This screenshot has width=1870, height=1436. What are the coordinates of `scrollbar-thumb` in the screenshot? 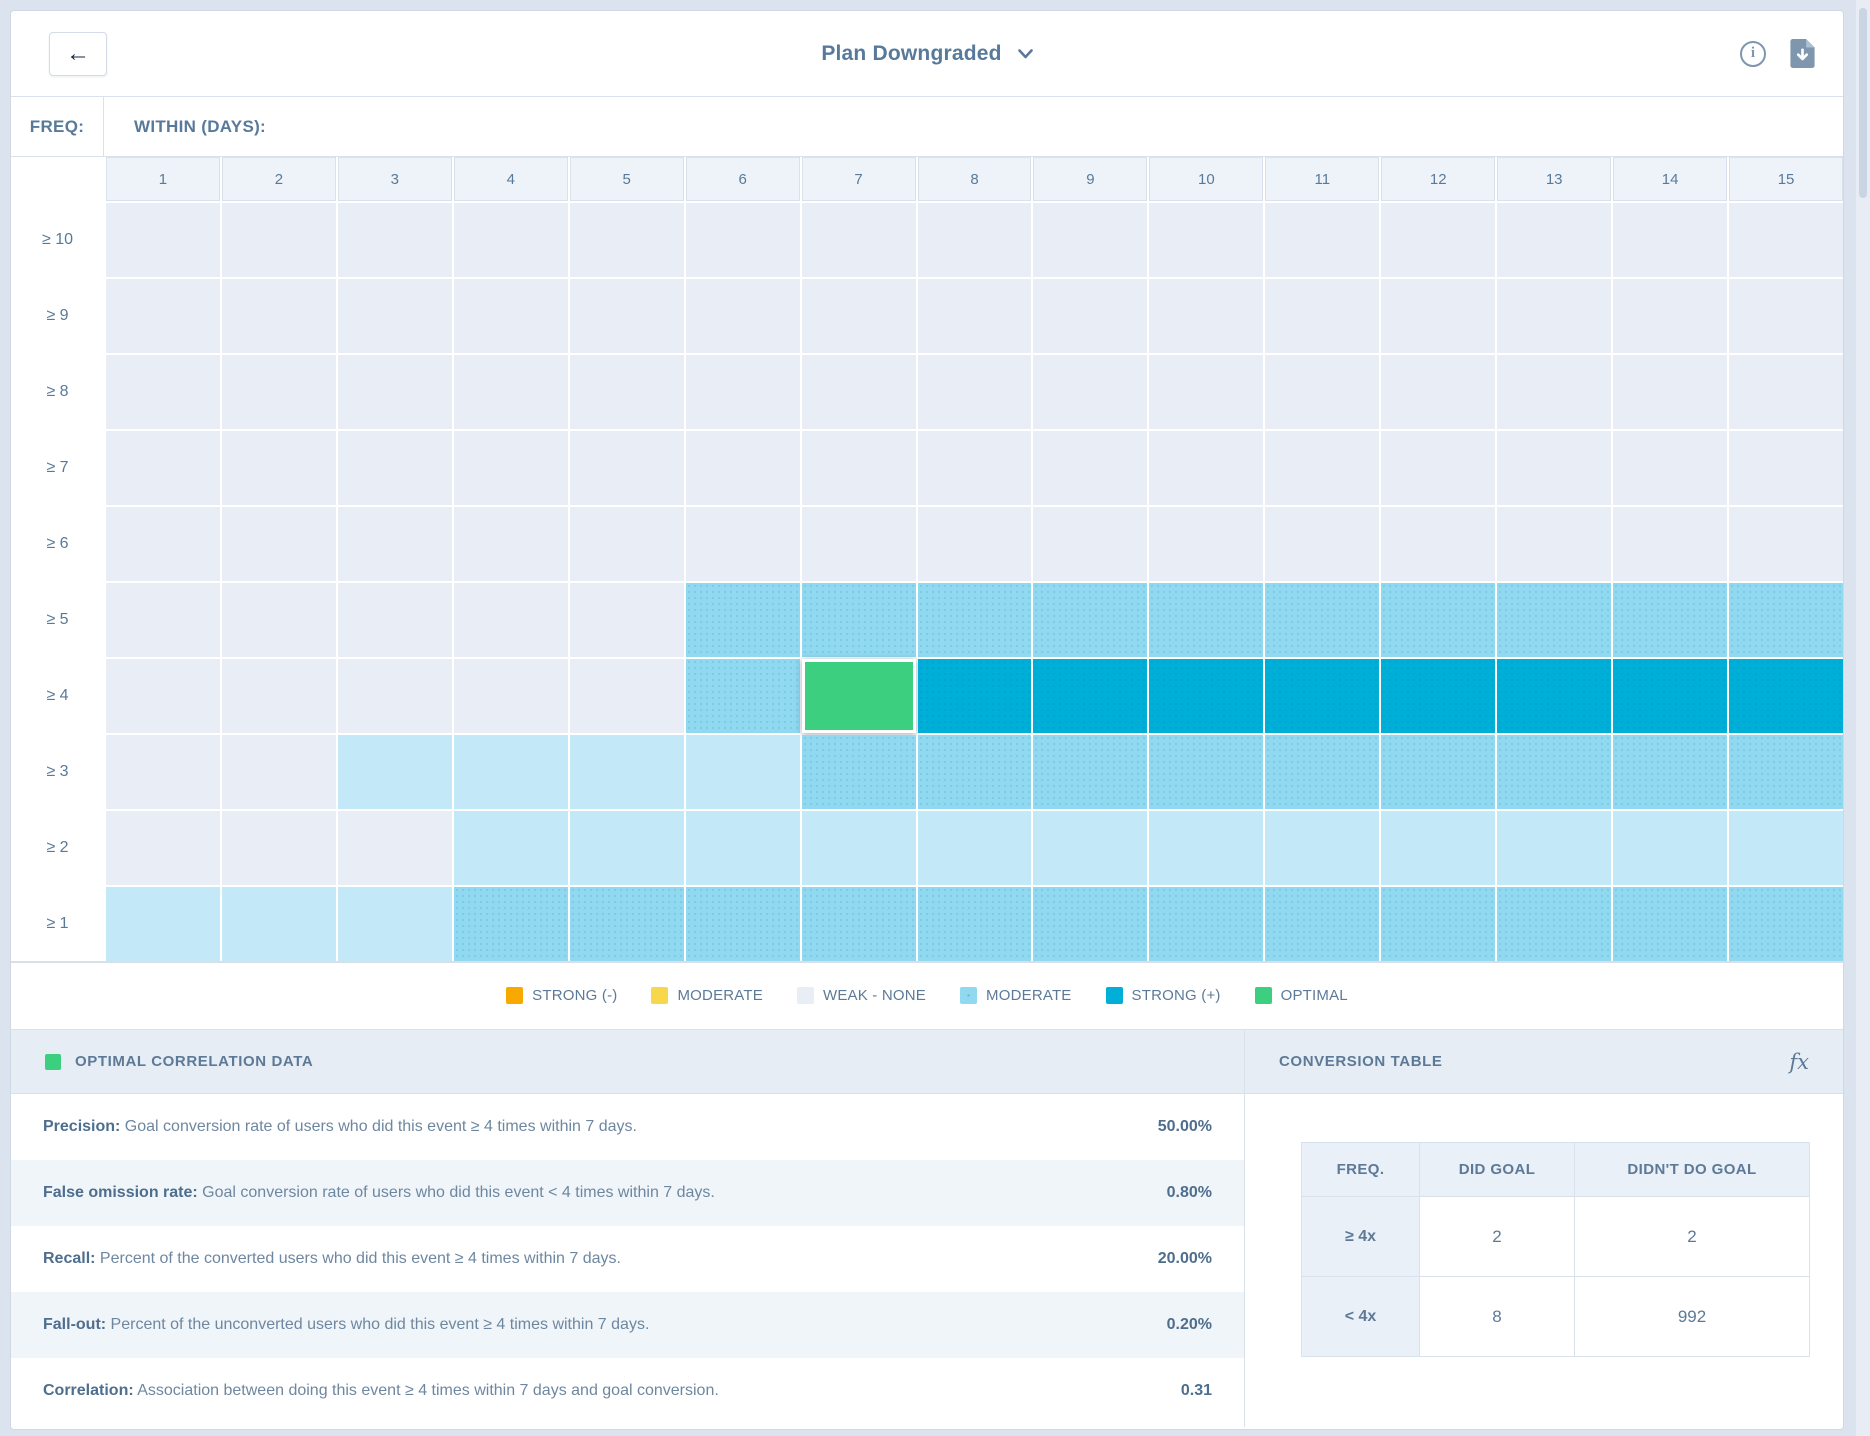 It's located at (1863, 103).